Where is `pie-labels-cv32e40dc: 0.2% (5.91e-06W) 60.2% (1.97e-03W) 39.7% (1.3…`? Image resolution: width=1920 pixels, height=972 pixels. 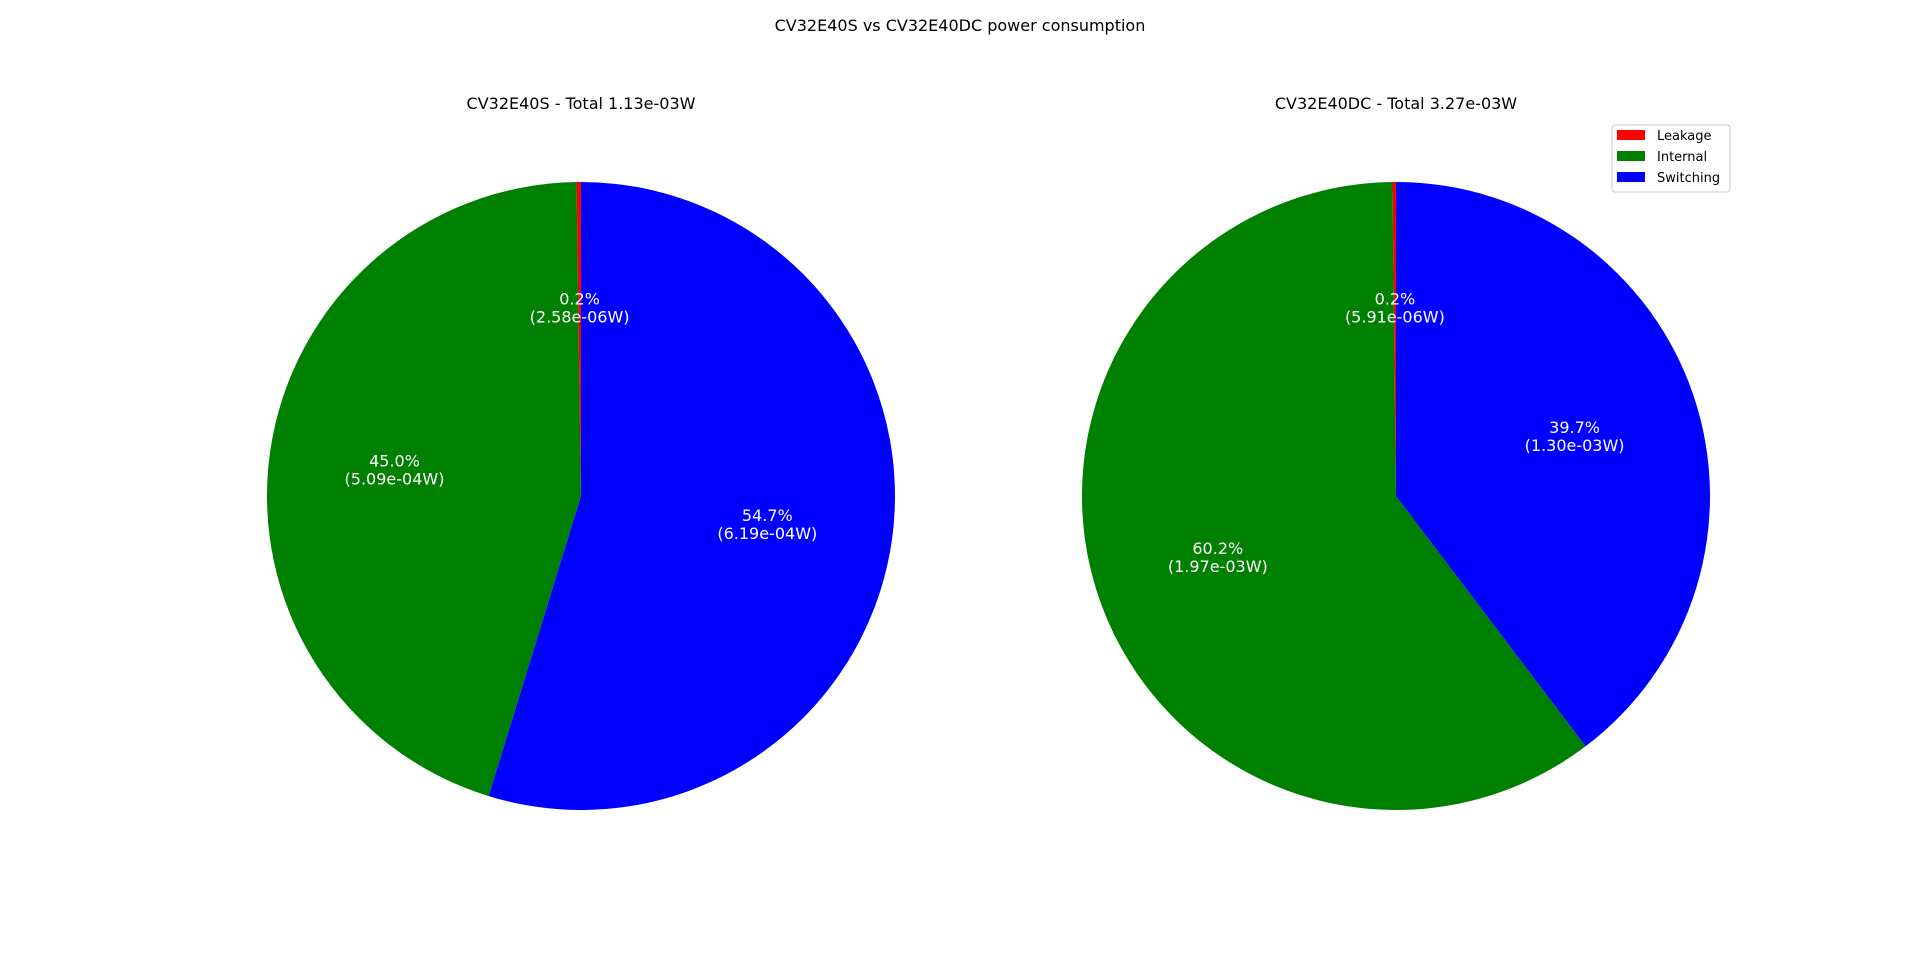
pie-labels-cv32e40dc: 0.2% (5.91e-06W) 60.2% (1.97e-03W) 39.7% (1.3… is located at coordinates (1396, 433).